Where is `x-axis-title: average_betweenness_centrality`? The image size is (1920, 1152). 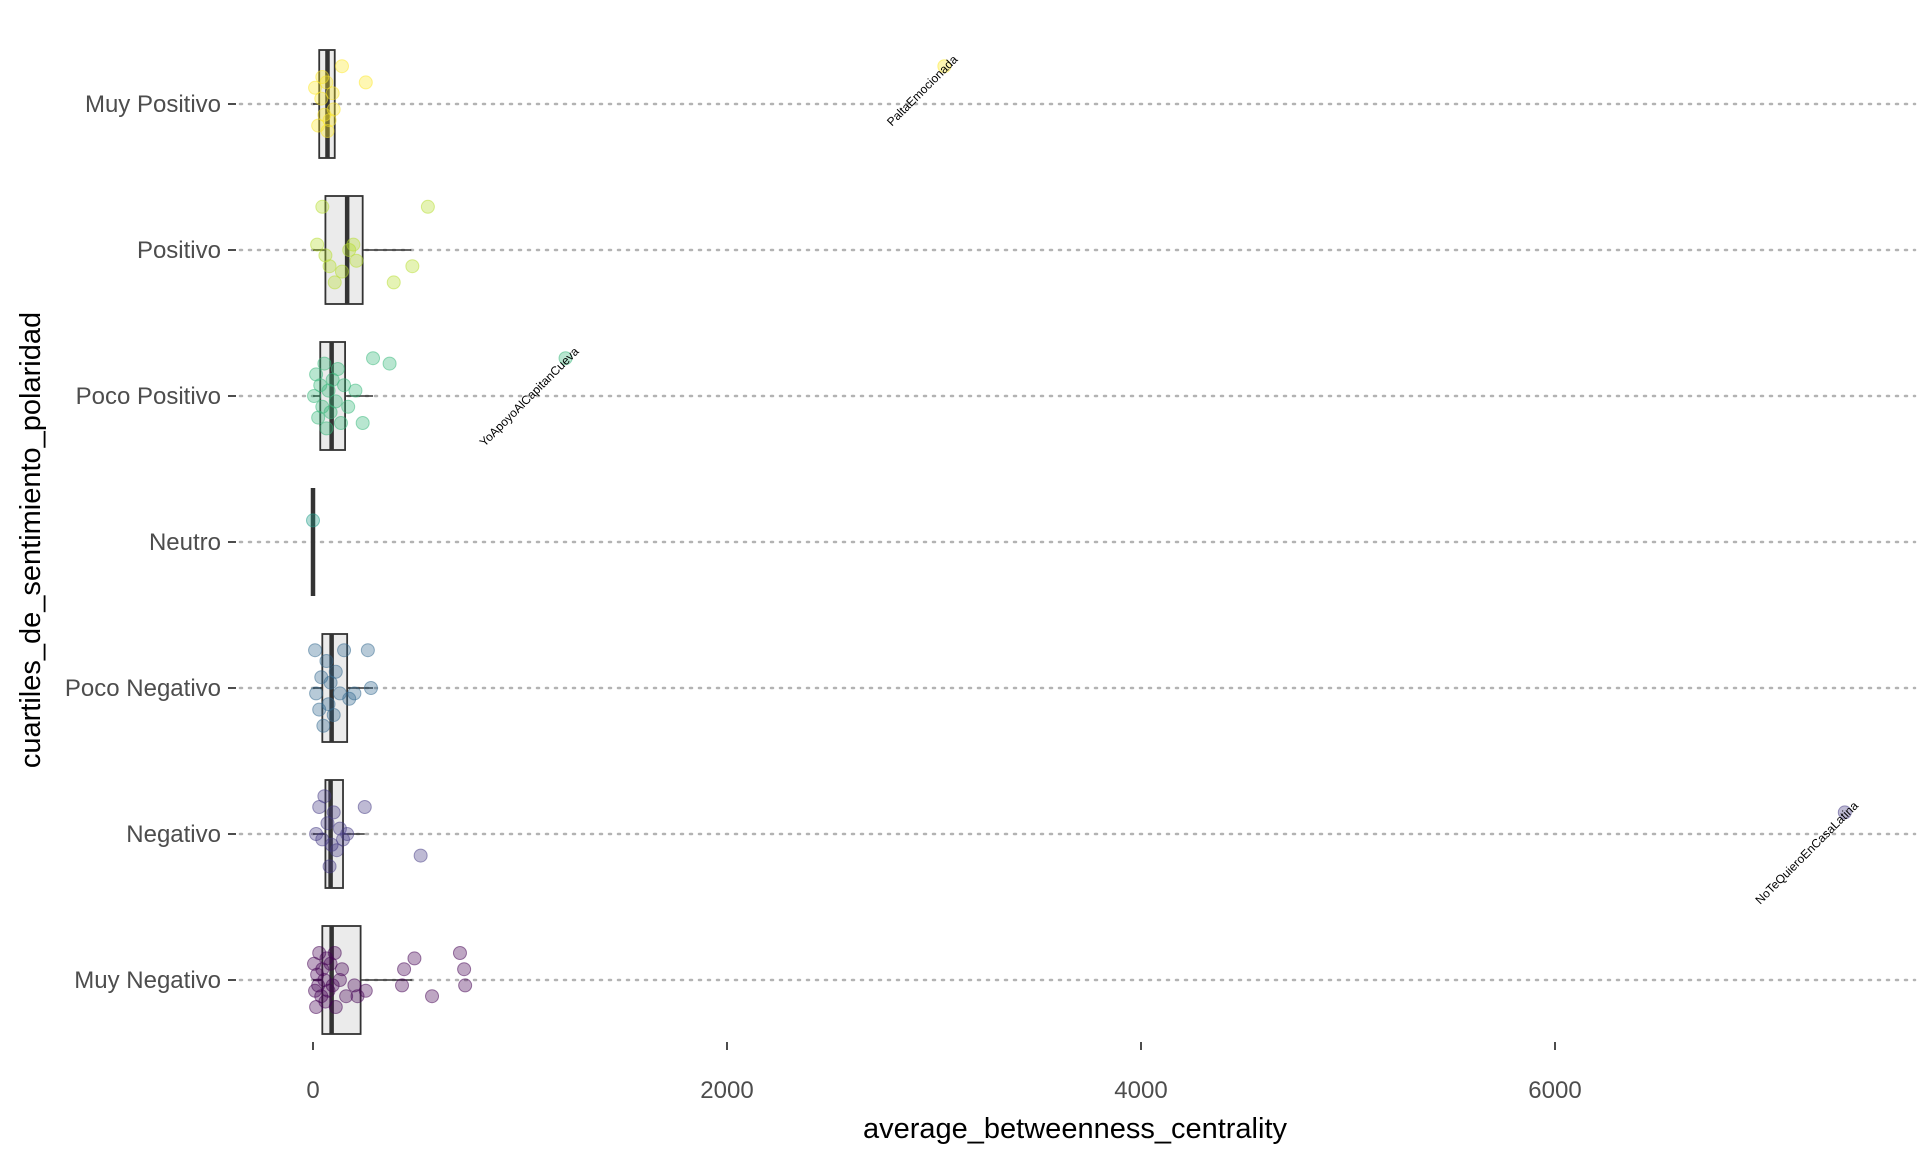
x-axis-title: average_betweenness_centrality is located at coordinates (1075, 1129).